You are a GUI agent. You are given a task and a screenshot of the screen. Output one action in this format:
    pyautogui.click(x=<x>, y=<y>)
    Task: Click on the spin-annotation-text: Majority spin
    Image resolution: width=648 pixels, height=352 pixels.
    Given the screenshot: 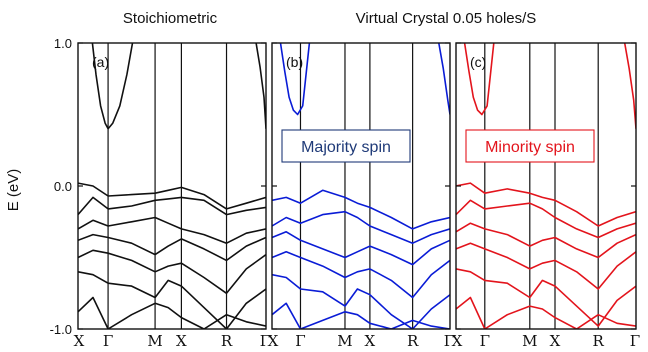 What is the action you would take?
    pyautogui.click(x=346, y=147)
    